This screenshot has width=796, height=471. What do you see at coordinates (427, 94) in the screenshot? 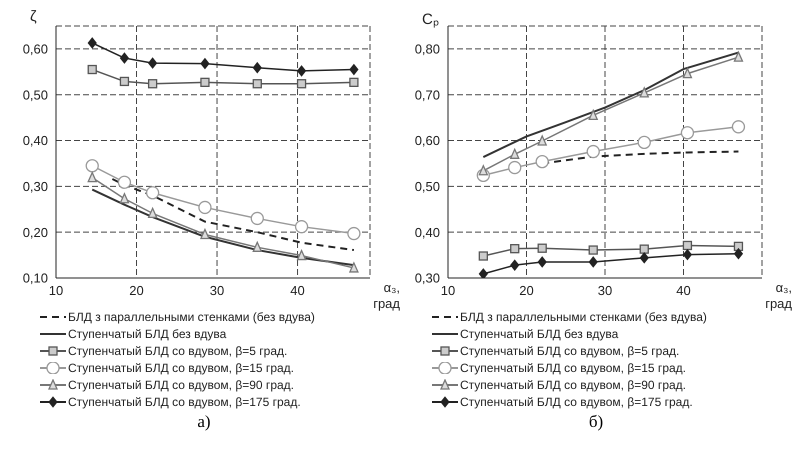
I see `y-tick-label: 0,70` at bounding box center [427, 94].